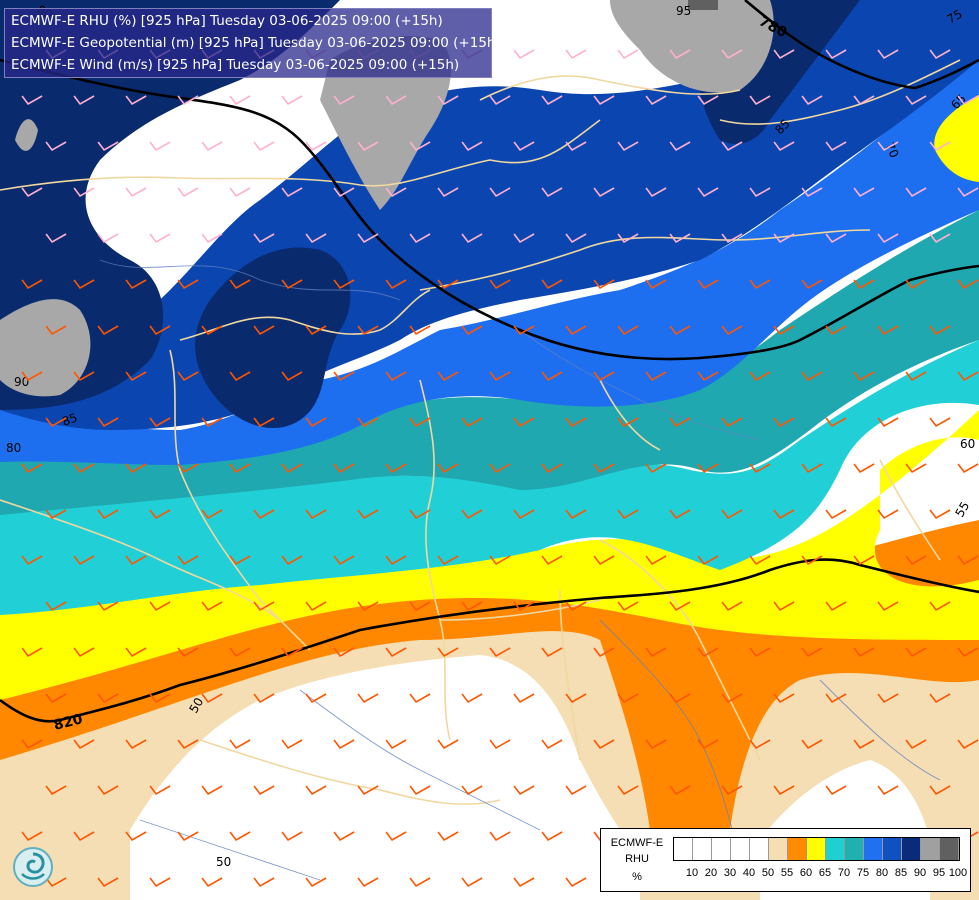 This screenshot has width=979, height=900. Describe the element at coordinates (21, 382) in the screenshot. I see `label-rh-90: 90` at that location.